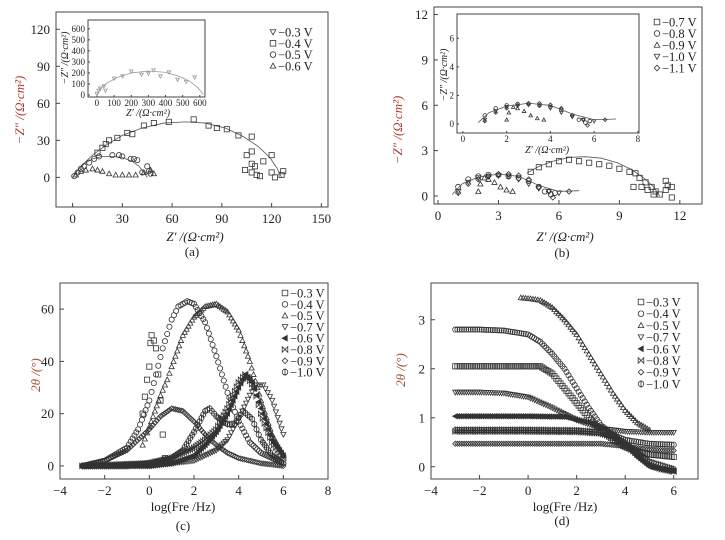 The width and height of the screenshot is (725, 540). Describe the element at coordinates (547, 112) in the screenshot. I see `fit-line` at that location.